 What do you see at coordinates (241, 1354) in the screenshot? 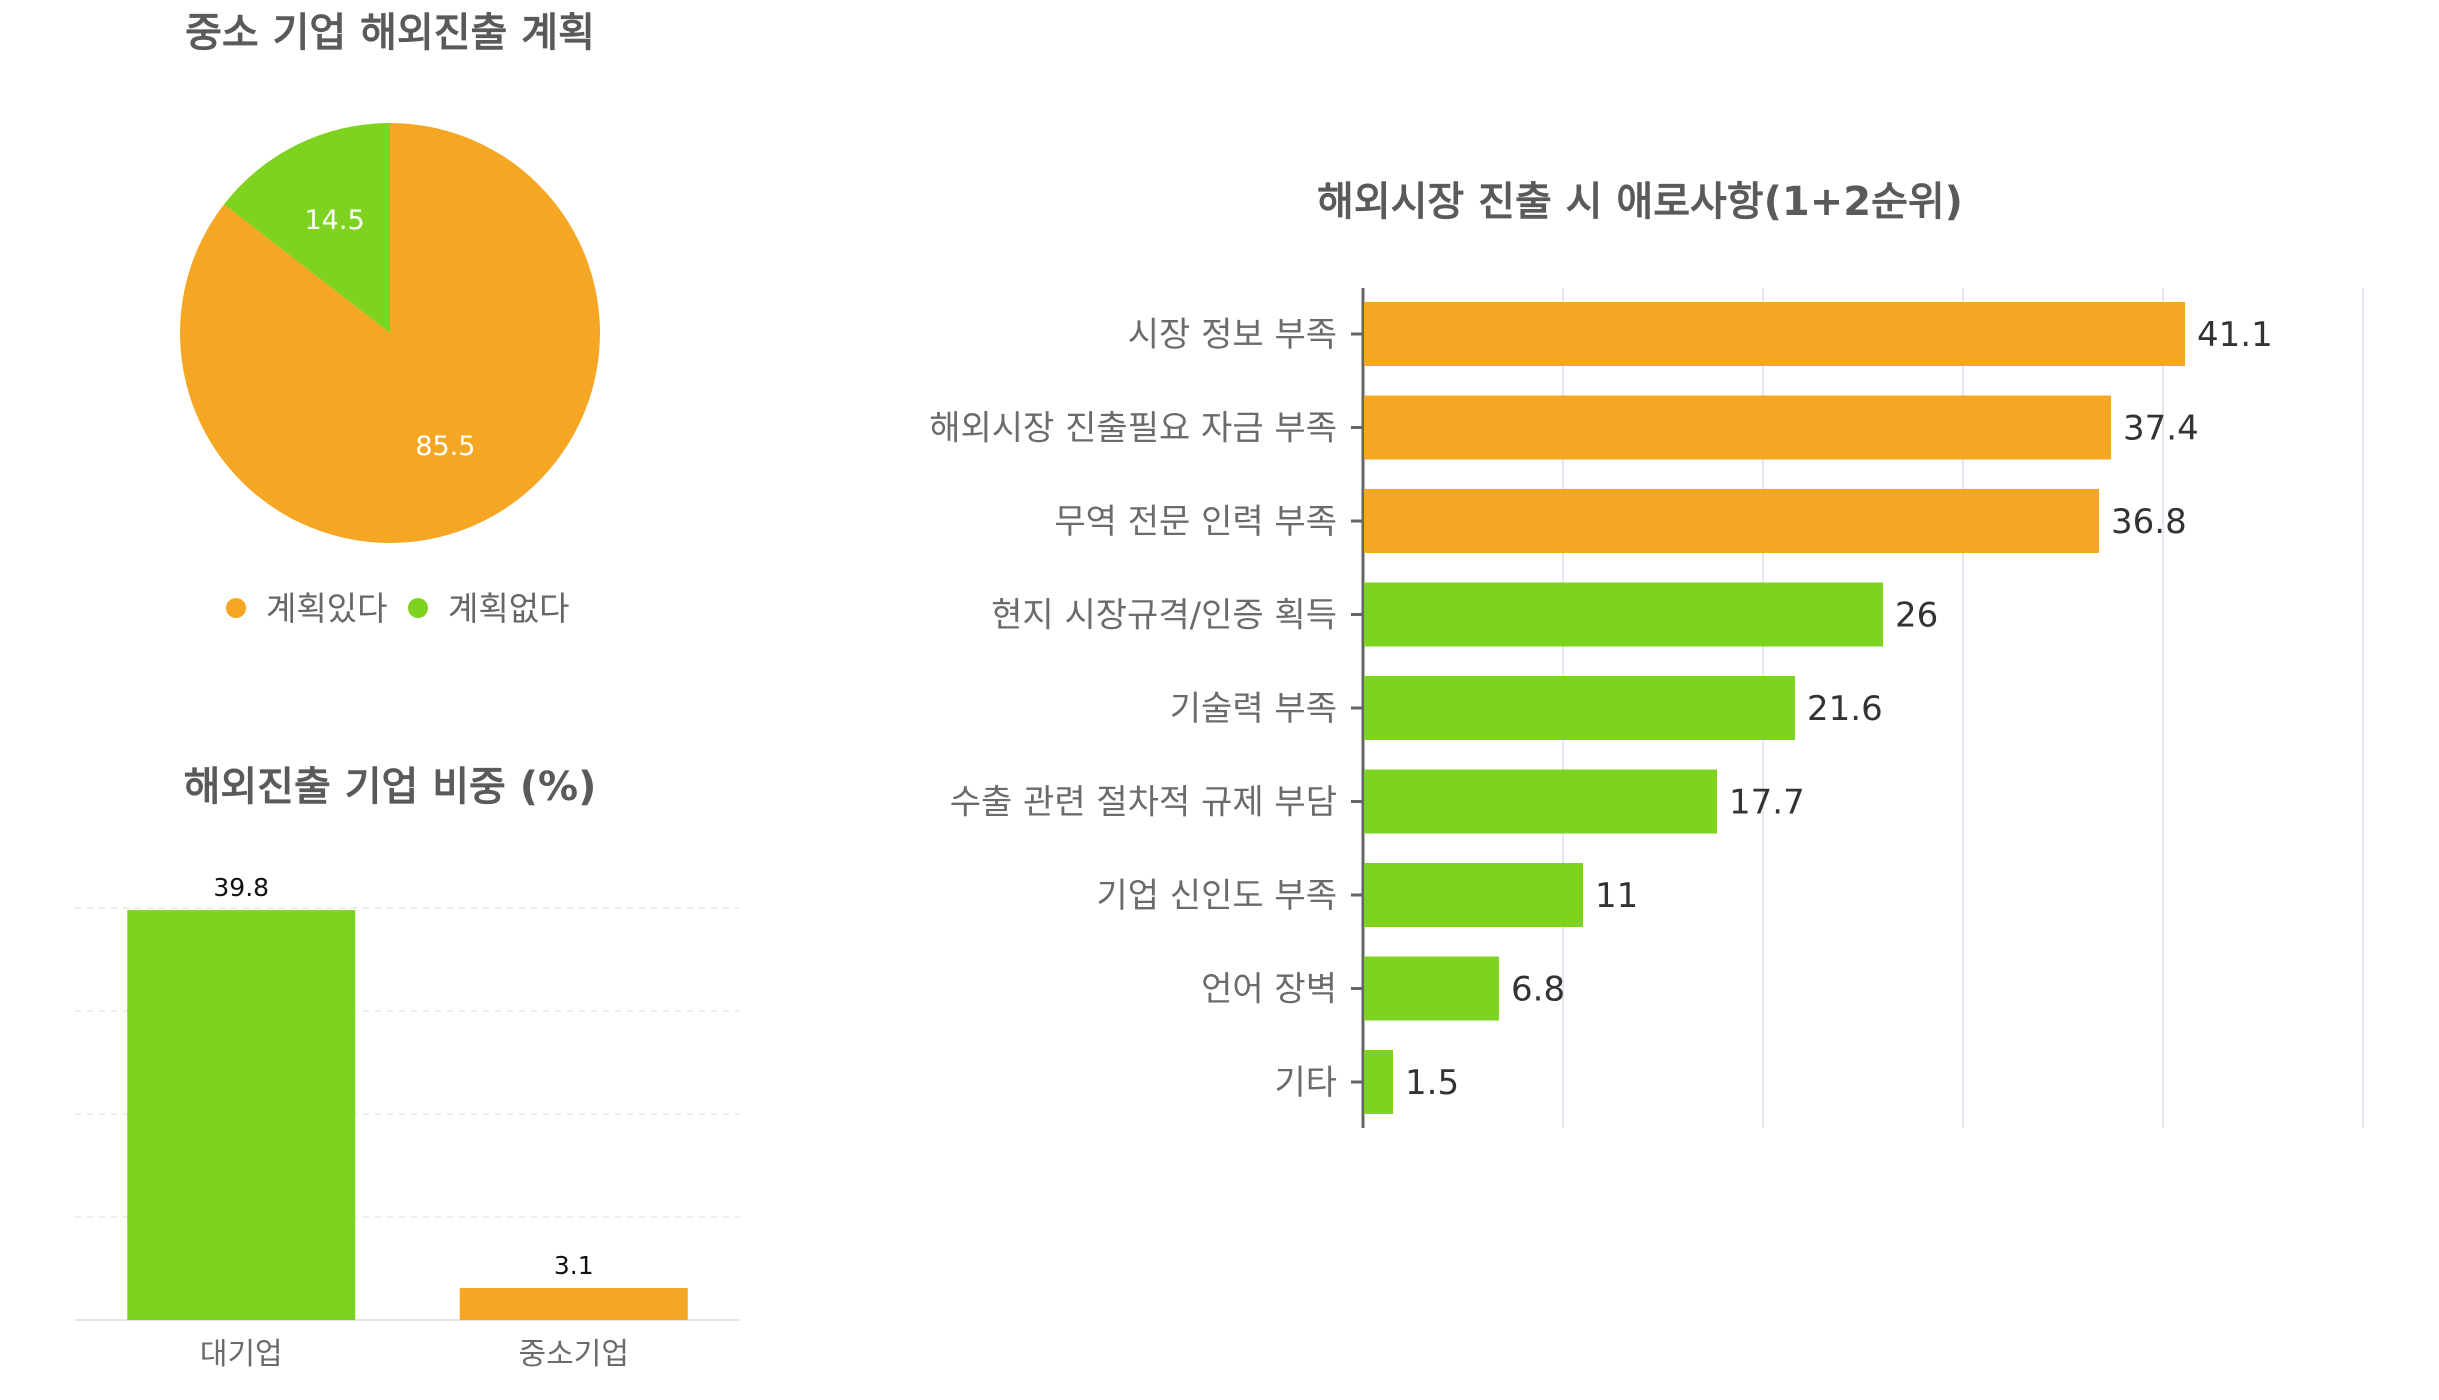
I see `x-tick-label: 대기업` at bounding box center [241, 1354].